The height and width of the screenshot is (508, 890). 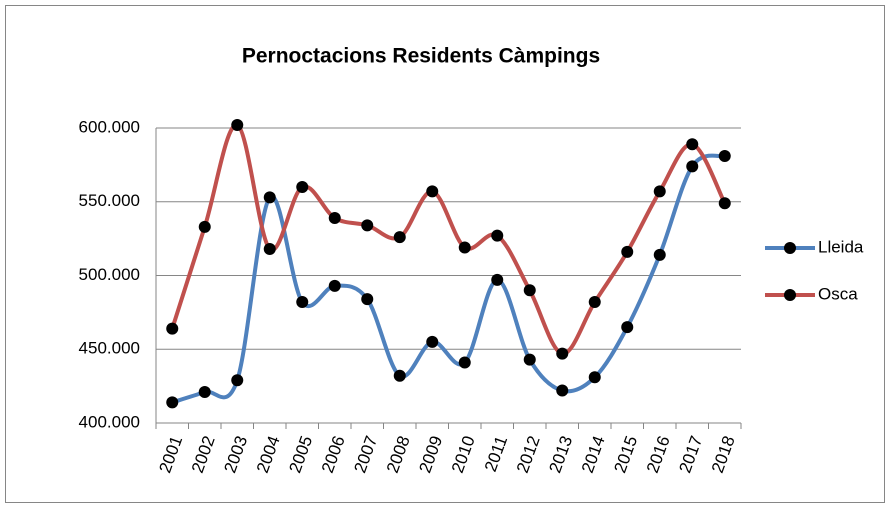 I want to click on legend-label: Osca, so click(x=838, y=293).